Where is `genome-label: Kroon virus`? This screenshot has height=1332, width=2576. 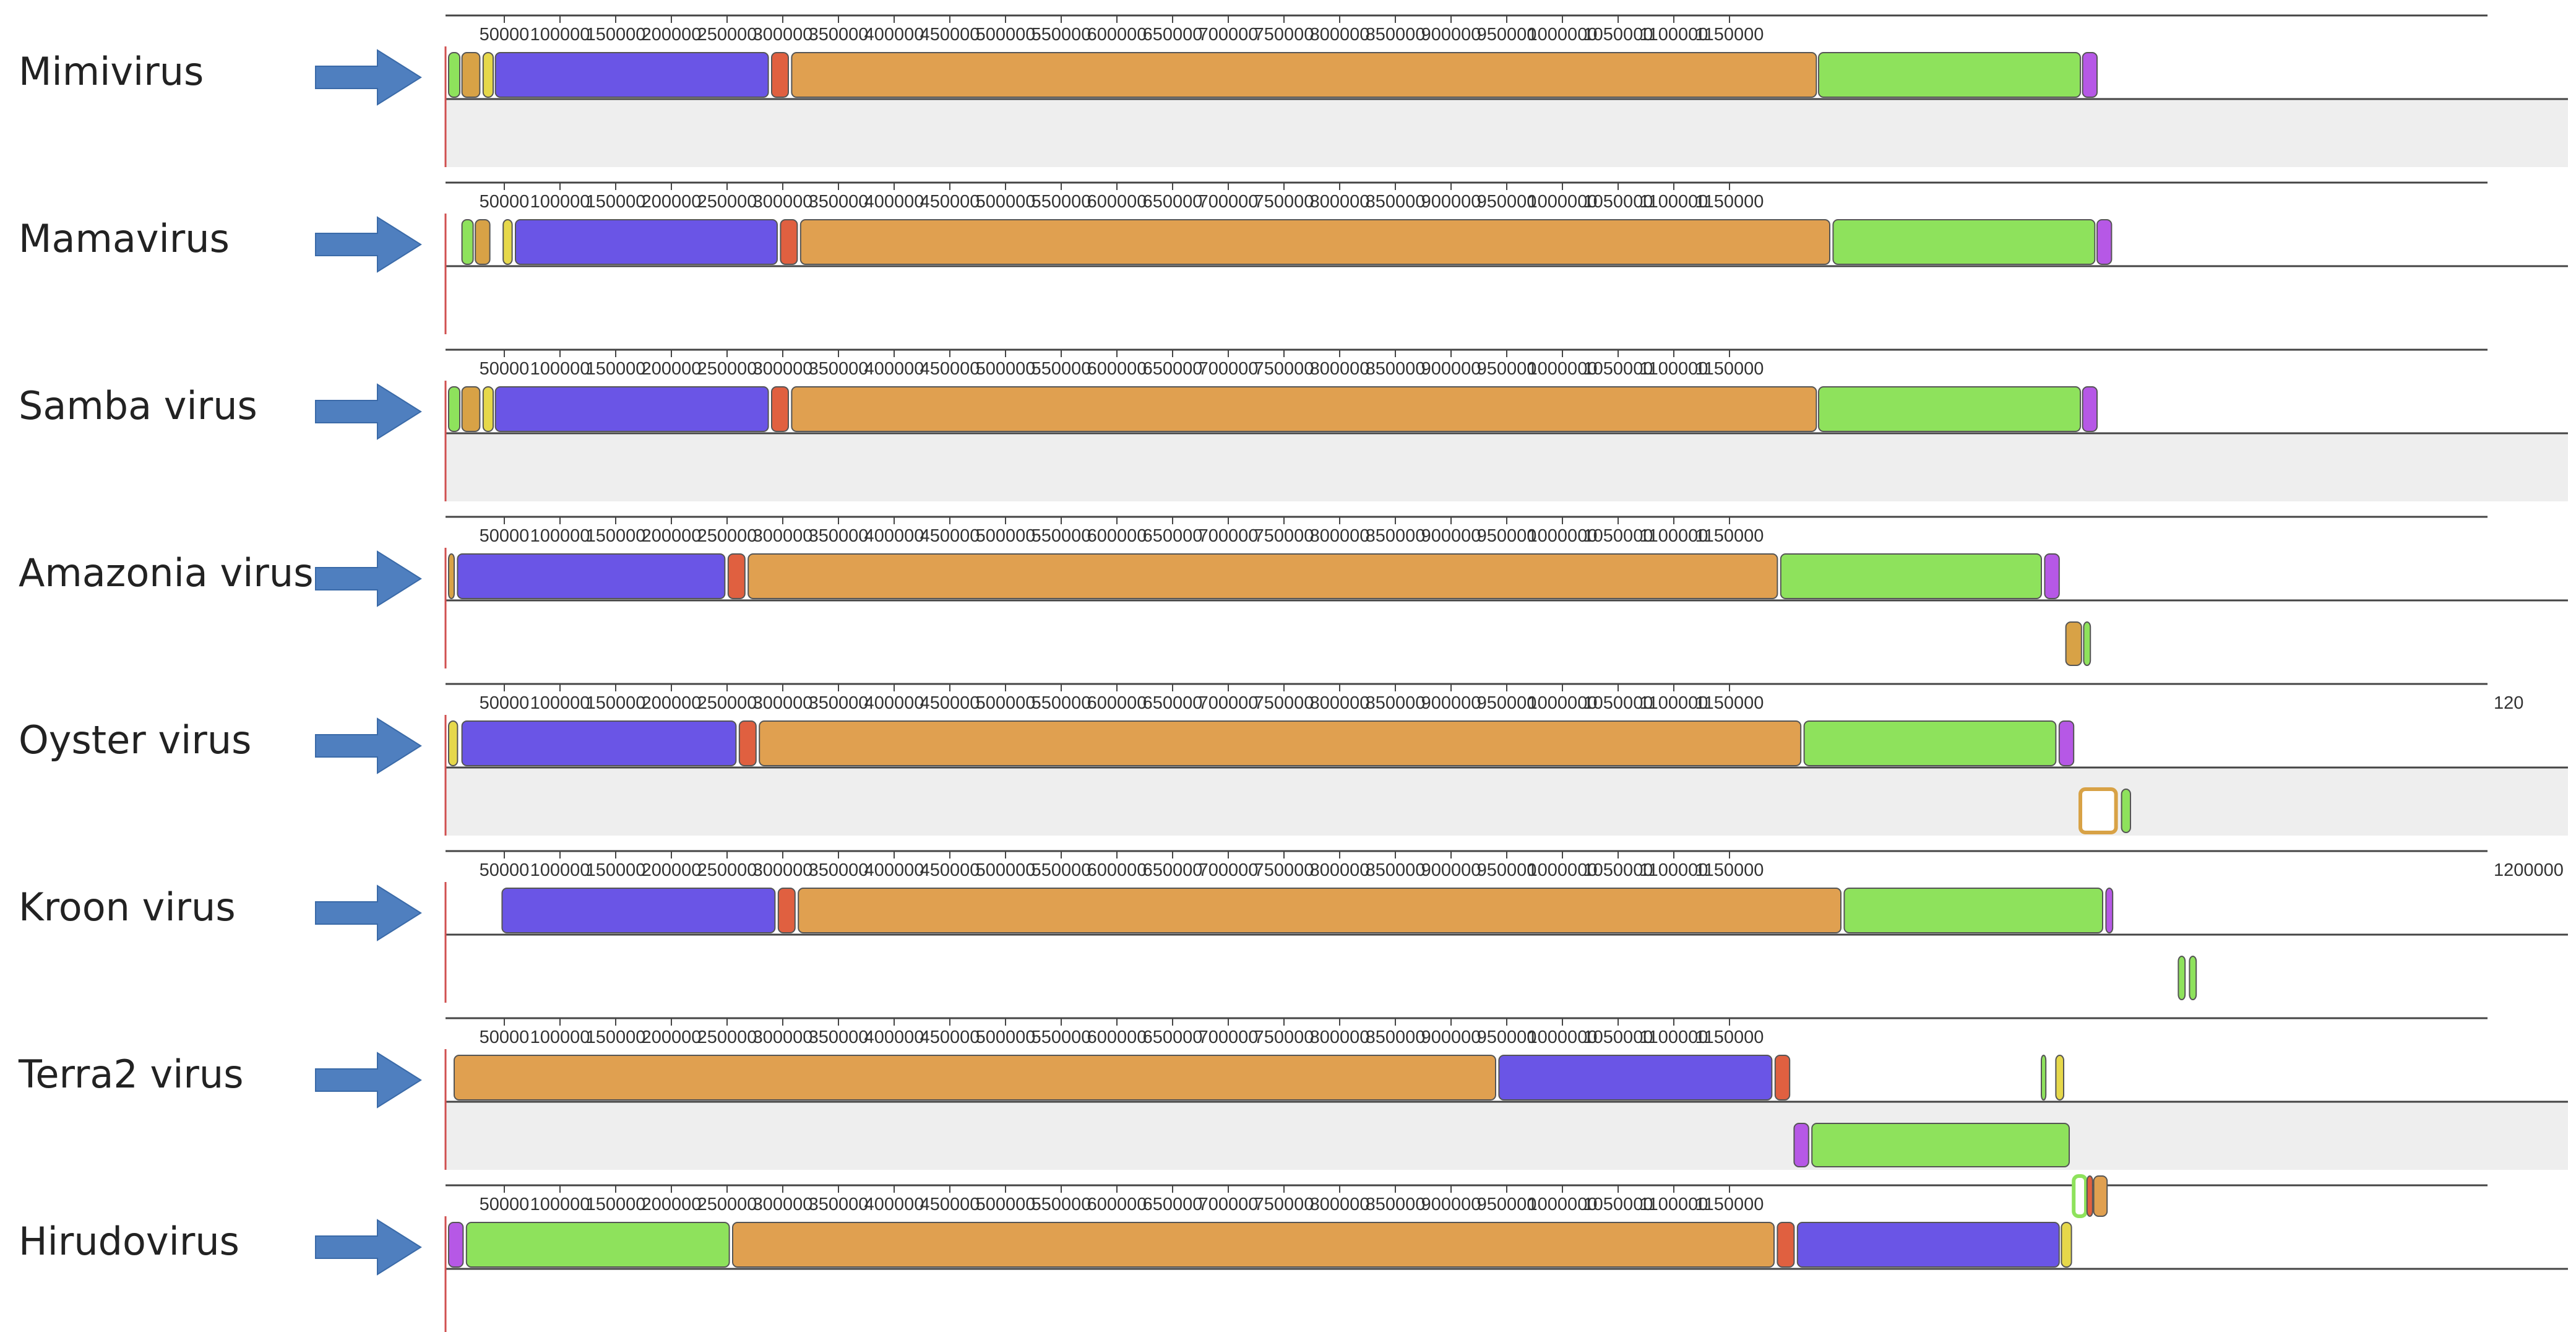 genome-label: Kroon virus is located at coordinates (127, 907).